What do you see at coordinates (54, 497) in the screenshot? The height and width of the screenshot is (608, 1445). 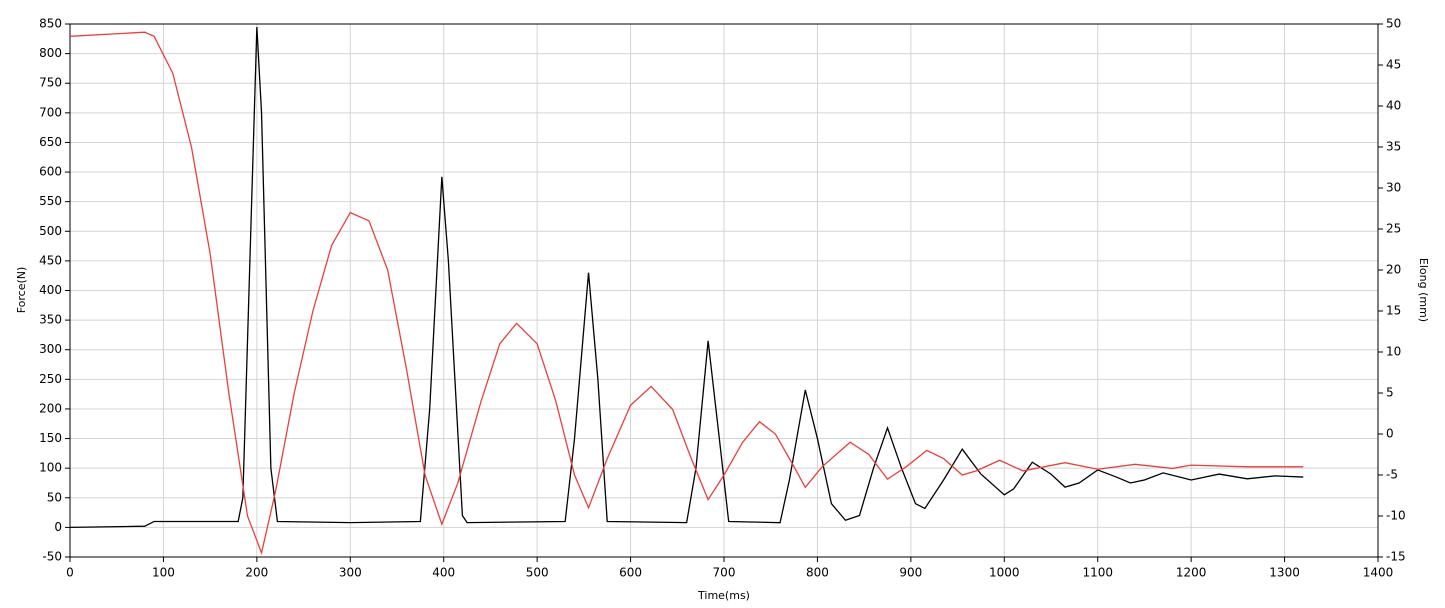 I see `y-tick-label: 50` at bounding box center [54, 497].